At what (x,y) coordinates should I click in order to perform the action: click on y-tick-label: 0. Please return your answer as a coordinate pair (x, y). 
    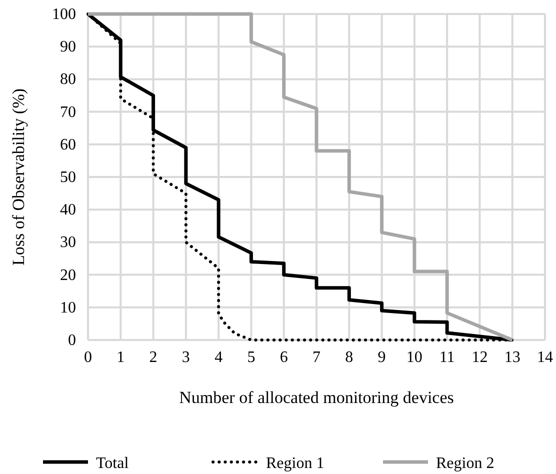
    Looking at the image, I should click on (72, 340).